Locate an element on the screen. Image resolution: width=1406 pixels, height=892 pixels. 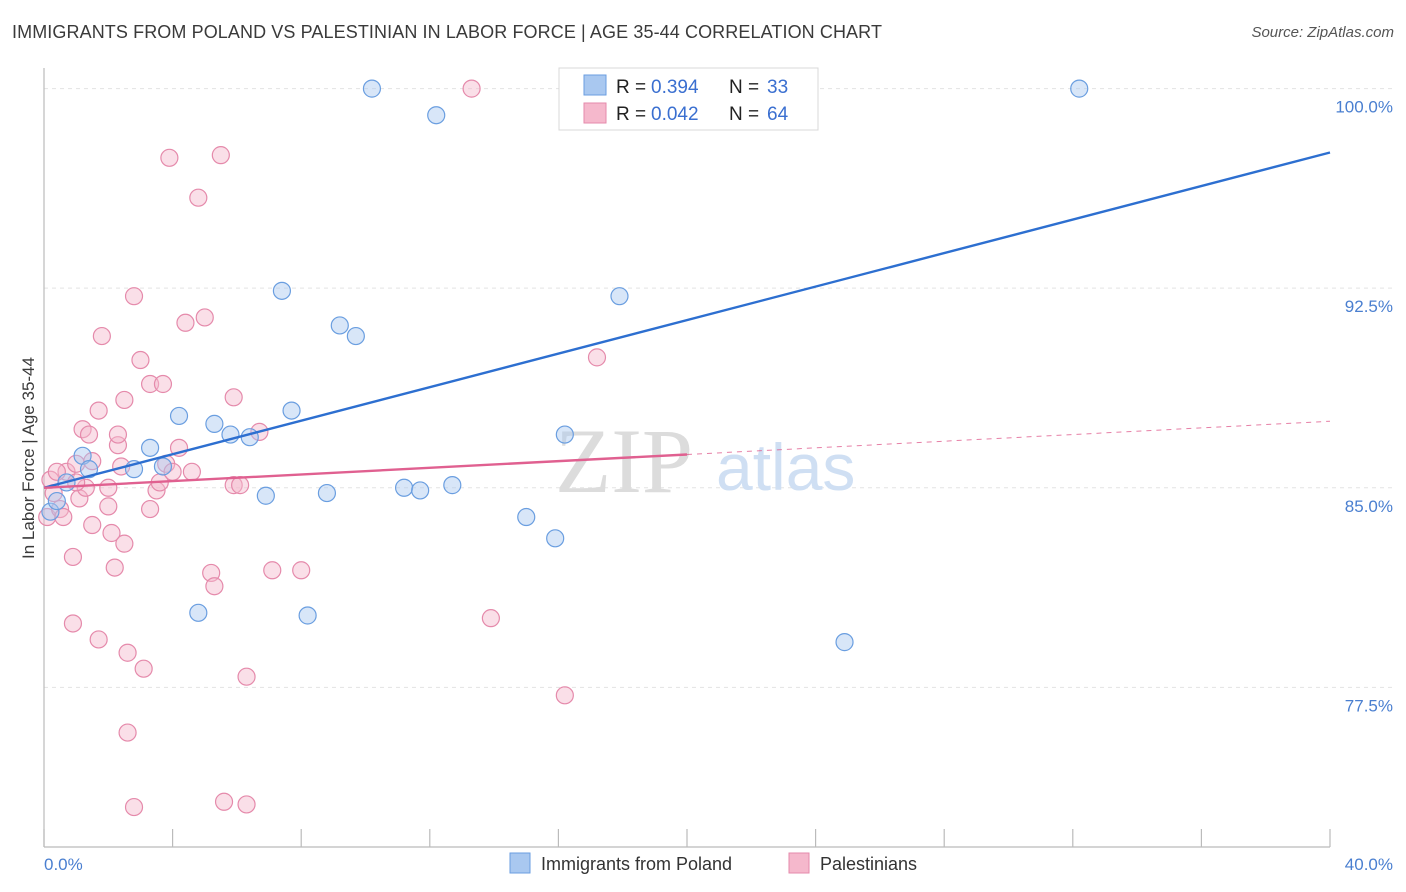
legend: R = 0.394 N = 33 R = 0.042 N = 64 is located at coordinates (688, 99).